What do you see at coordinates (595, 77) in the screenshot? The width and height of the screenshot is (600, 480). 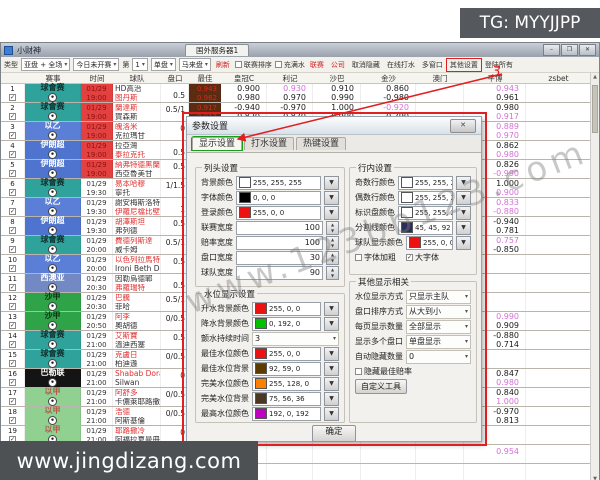 I see `scroll-up-icon: ▲` at bounding box center [595, 77].